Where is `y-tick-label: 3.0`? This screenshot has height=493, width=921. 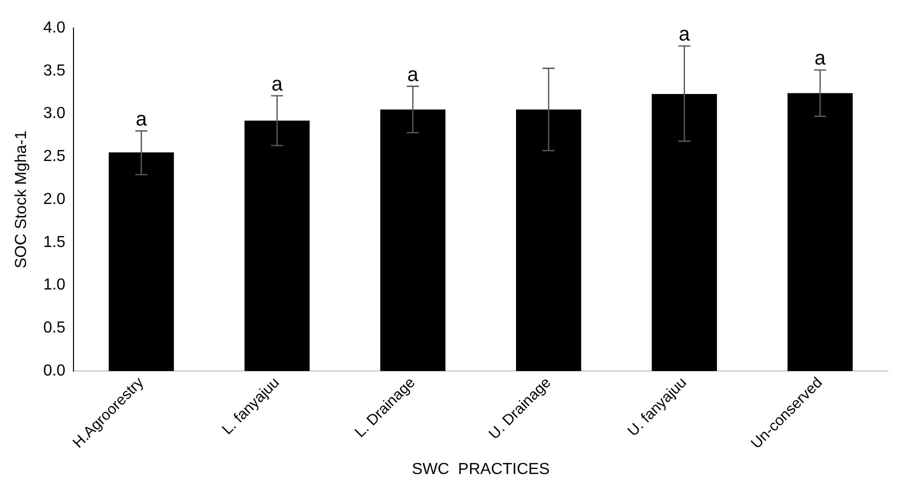
y-tick-label: 3.0 is located at coordinates (54, 113).